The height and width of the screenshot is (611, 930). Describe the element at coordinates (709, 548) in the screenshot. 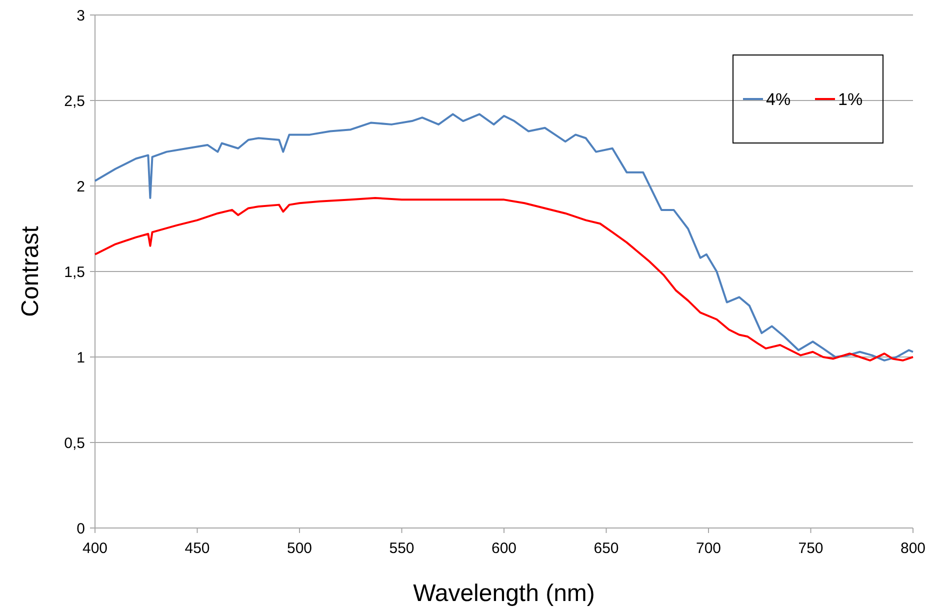

I see `x-tick-label: 700` at that location.